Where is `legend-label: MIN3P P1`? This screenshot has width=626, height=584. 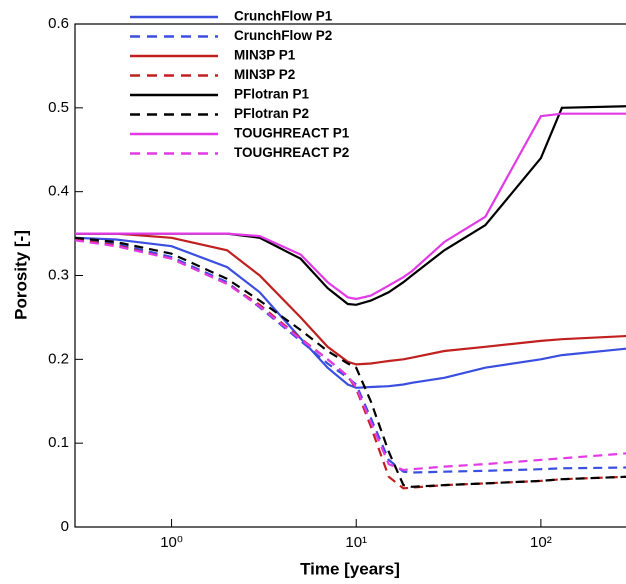 legend-label: MIN3P P1 is located at coordinates (265, 55).